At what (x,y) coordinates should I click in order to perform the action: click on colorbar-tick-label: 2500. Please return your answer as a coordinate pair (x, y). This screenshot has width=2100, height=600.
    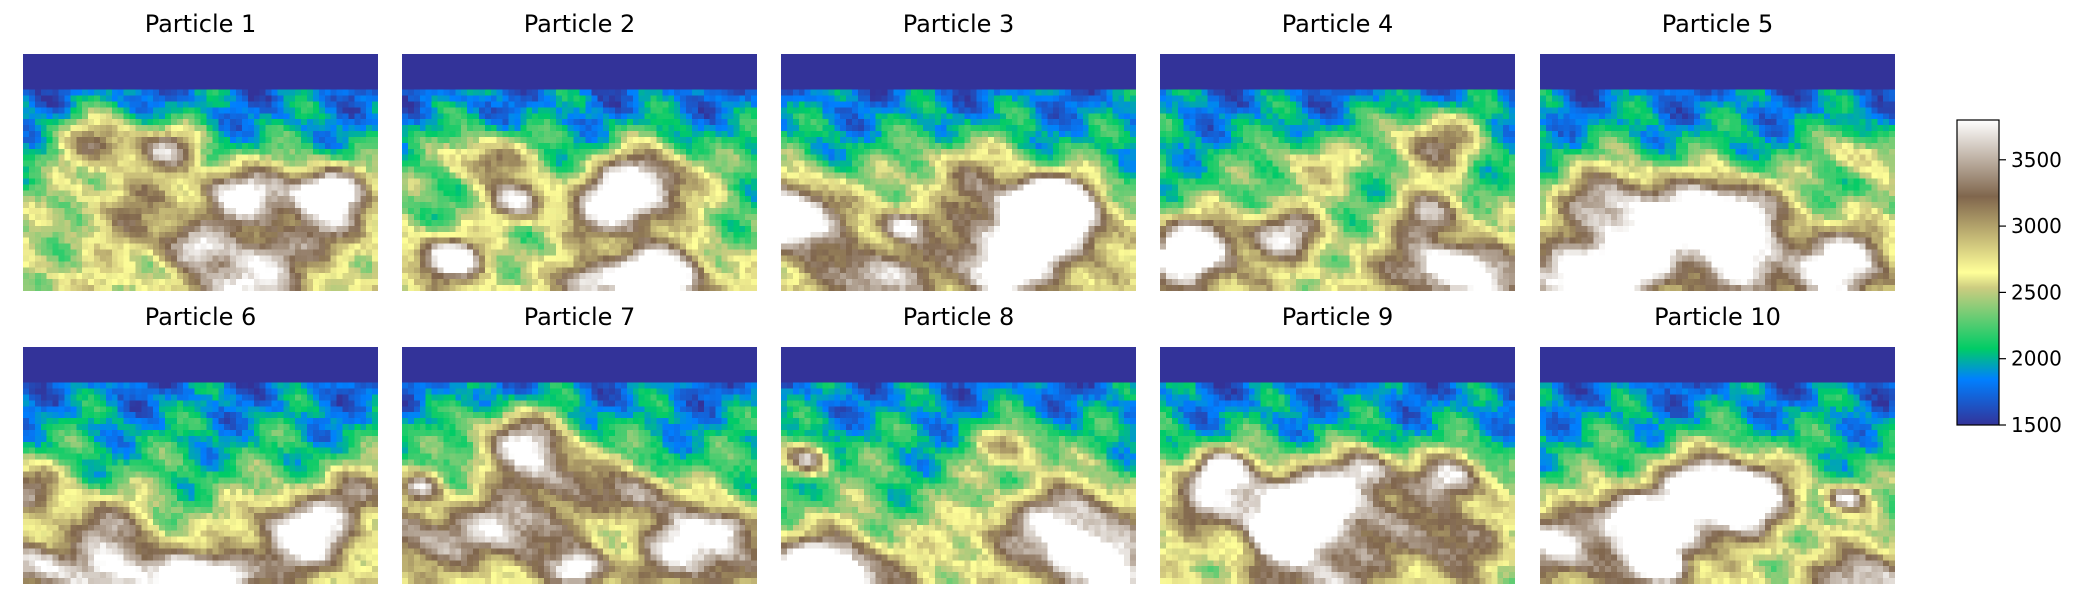
    Looking at the image, I should click on (2036, 292).